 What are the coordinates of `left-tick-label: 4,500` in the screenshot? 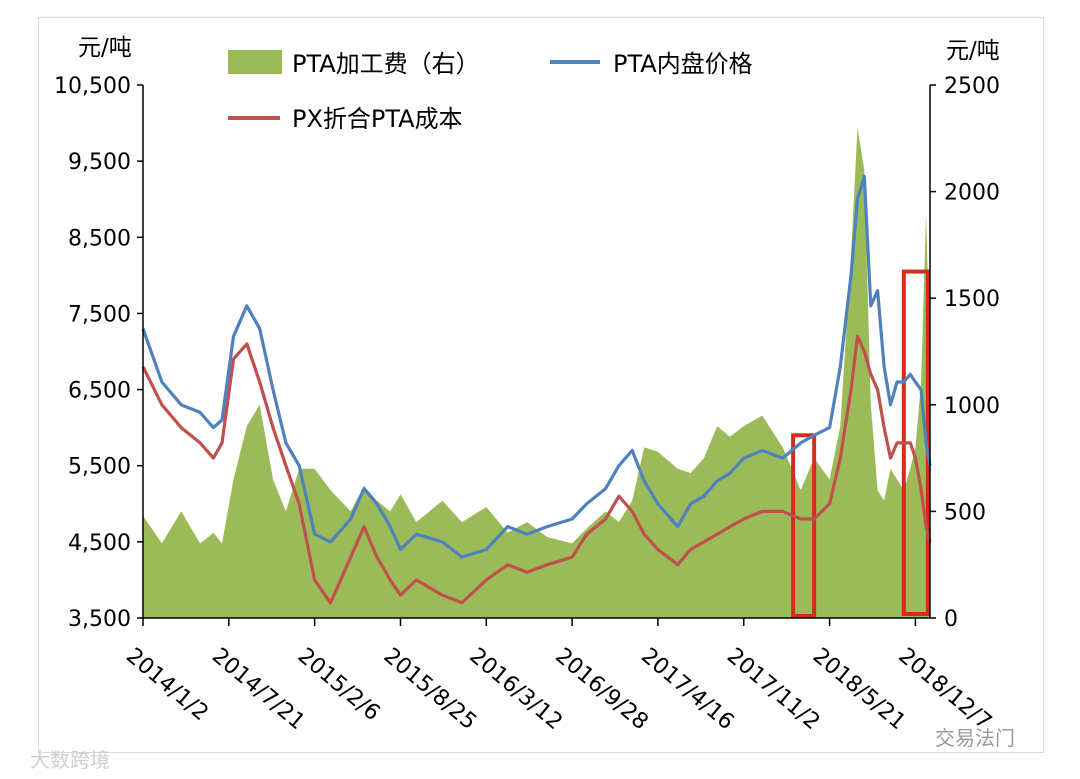 It's located at (99, 543).